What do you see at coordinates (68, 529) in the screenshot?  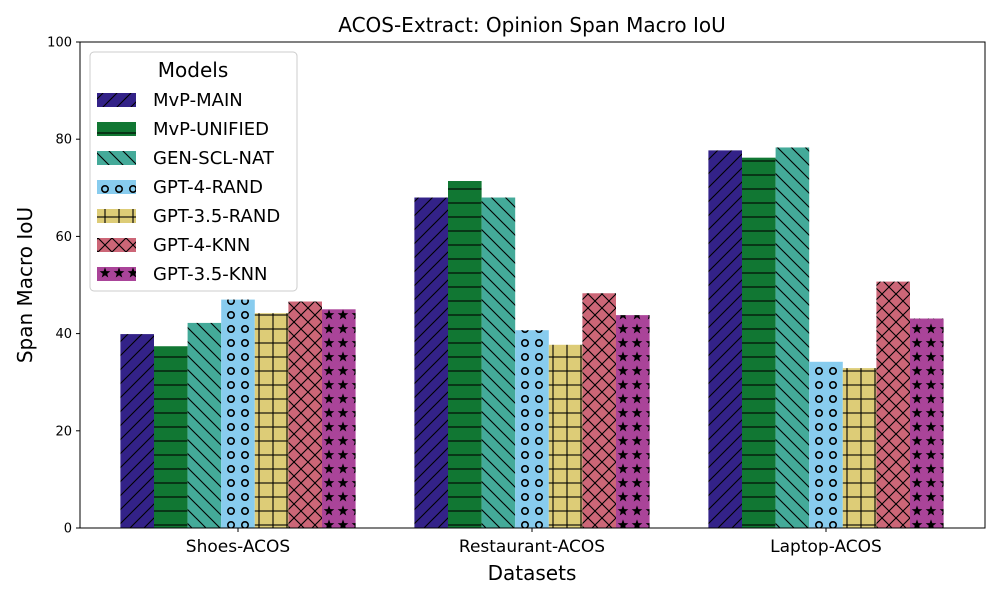 I see `y-tick-label: 0` at bounding box center [68, 529].